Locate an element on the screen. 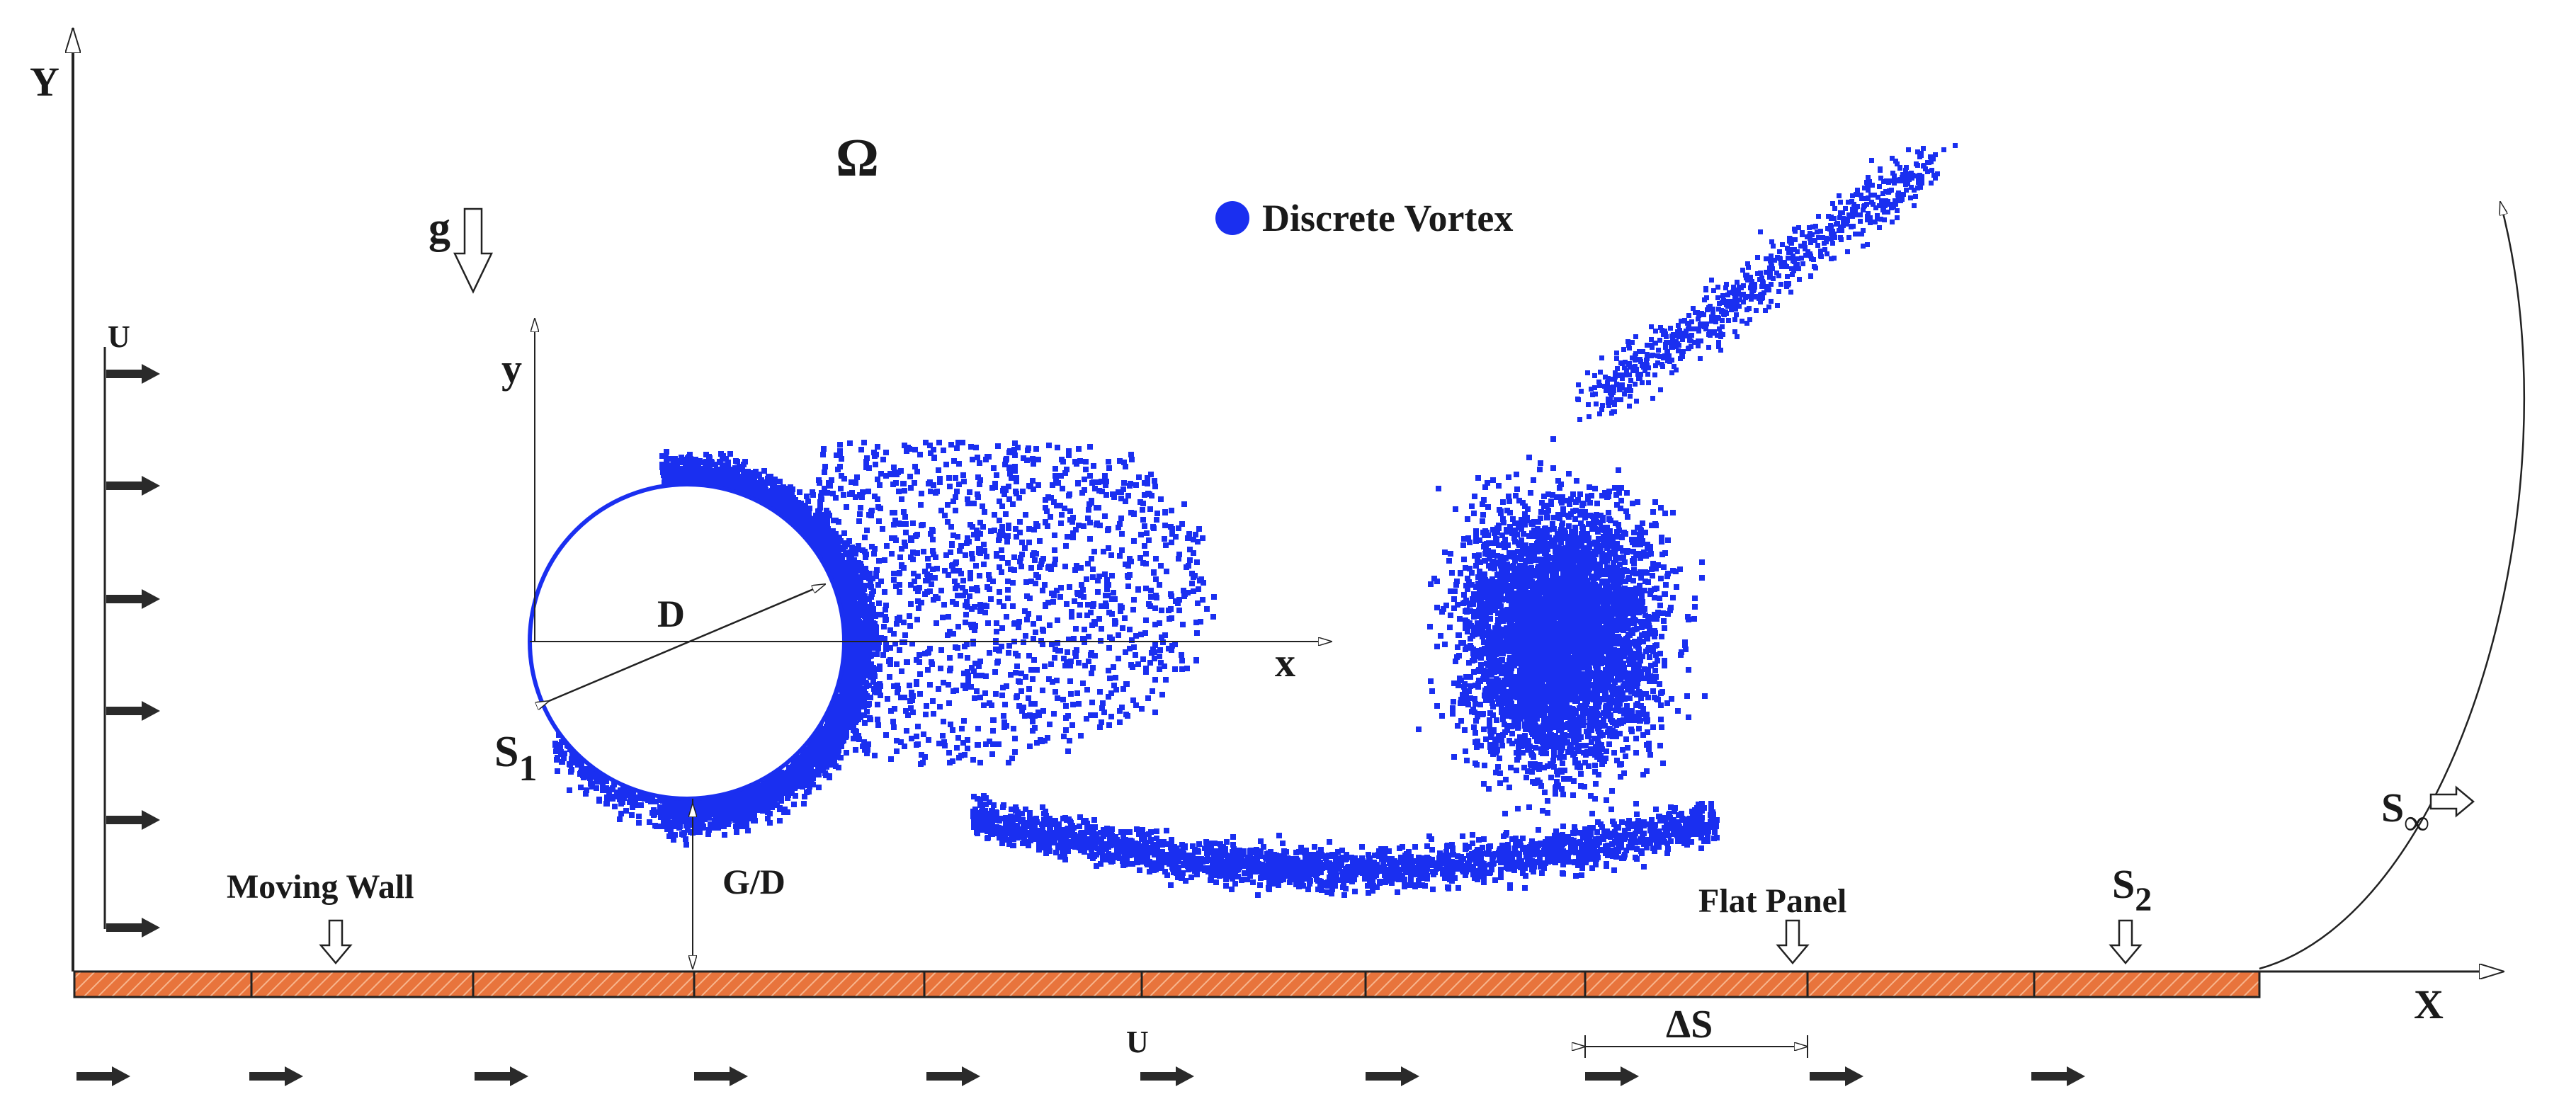 The width and height of the screenshot is (2576, 1111). local-x-axis-label: x is located at coordinates (1285, 662).